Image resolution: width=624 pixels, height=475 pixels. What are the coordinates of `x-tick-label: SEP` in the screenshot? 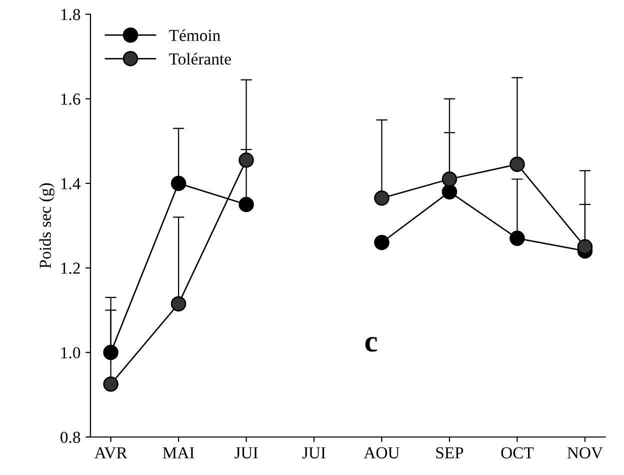 It's located at (450, 452).